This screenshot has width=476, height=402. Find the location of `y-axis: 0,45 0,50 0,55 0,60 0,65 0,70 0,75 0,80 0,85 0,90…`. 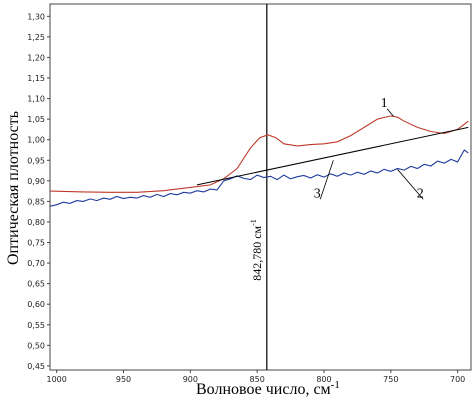

y-axis: 0,45 0,50 0,55 0,60 0,65 0,70 0,75 0,80 0,85 0,90… is located at coordinates (38, 191).